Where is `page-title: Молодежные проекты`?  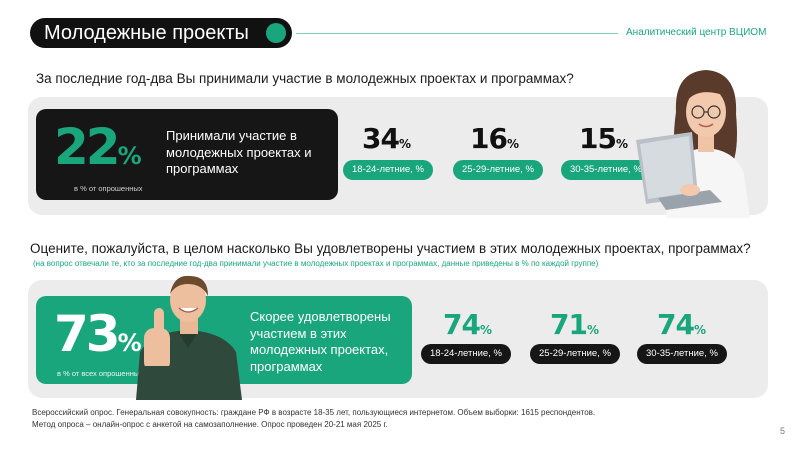
page-title: Молодежные проекты is located at coordinates (161, 33).